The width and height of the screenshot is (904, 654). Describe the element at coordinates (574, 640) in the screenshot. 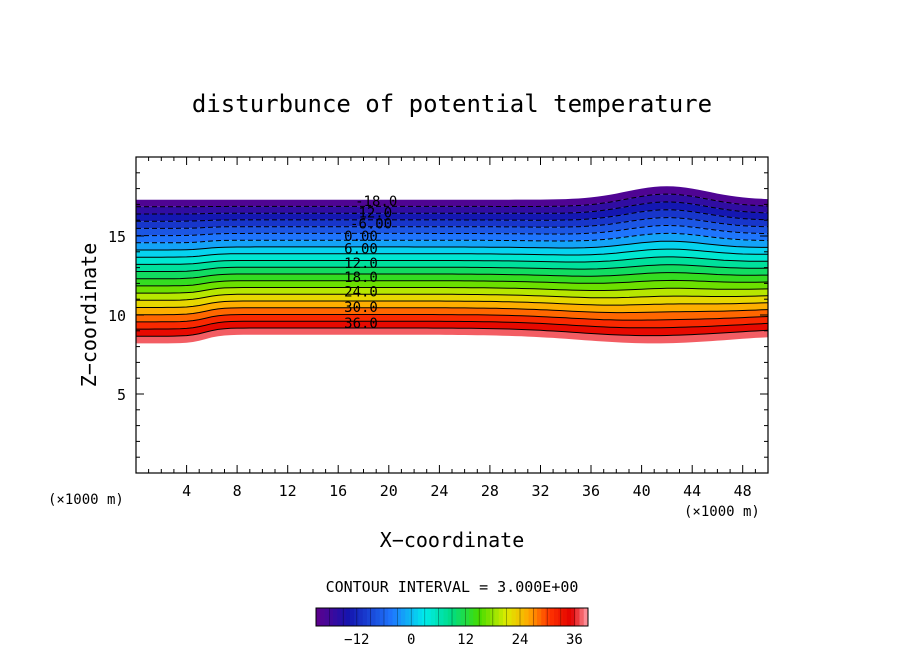

I see `colorbar-tick-label: 36` at that location.